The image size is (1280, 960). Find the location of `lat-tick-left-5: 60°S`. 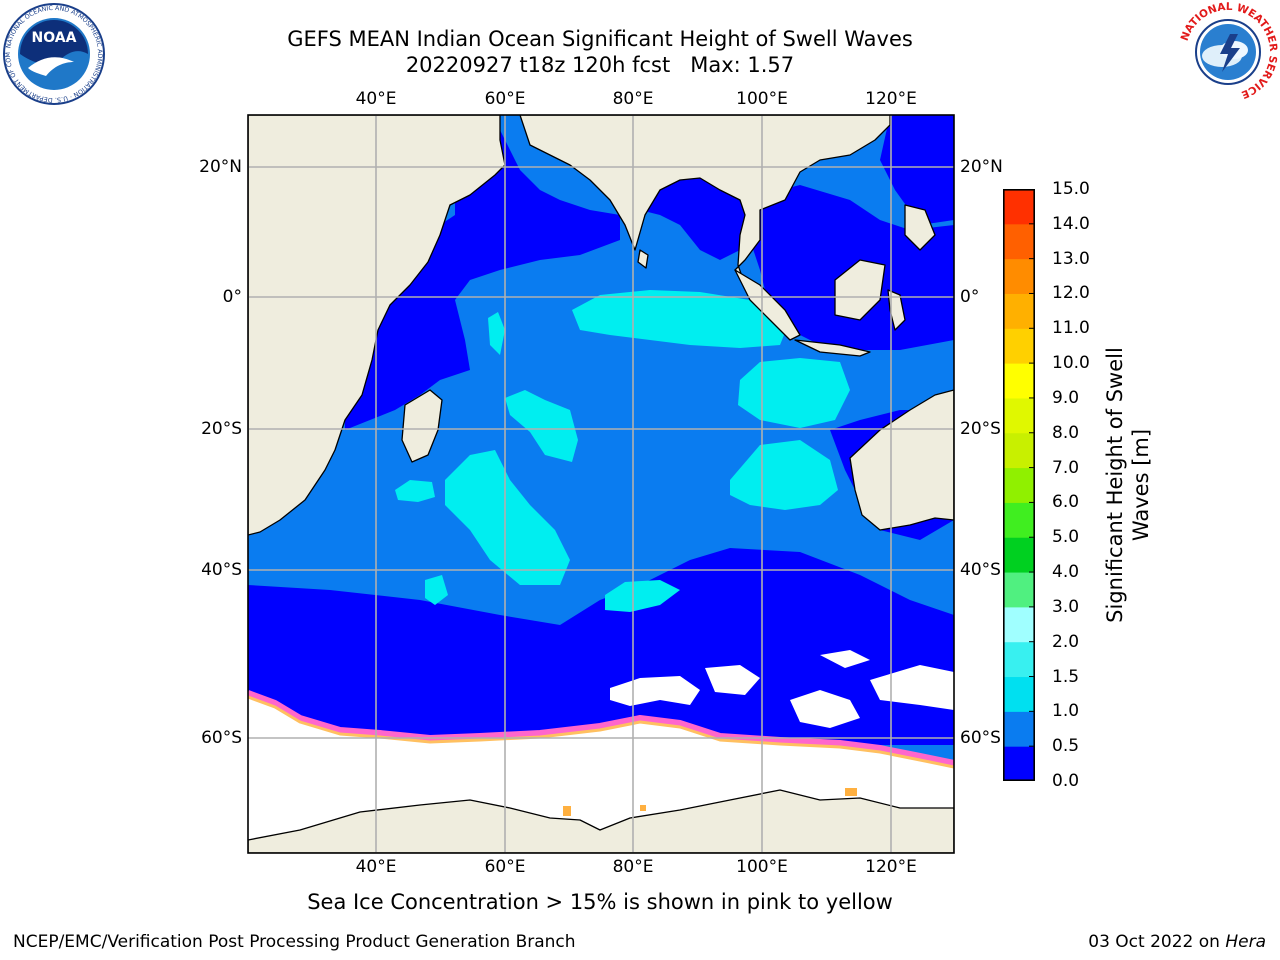

lat-tick-left-5: 60°S is located at coordinates (221, 738).